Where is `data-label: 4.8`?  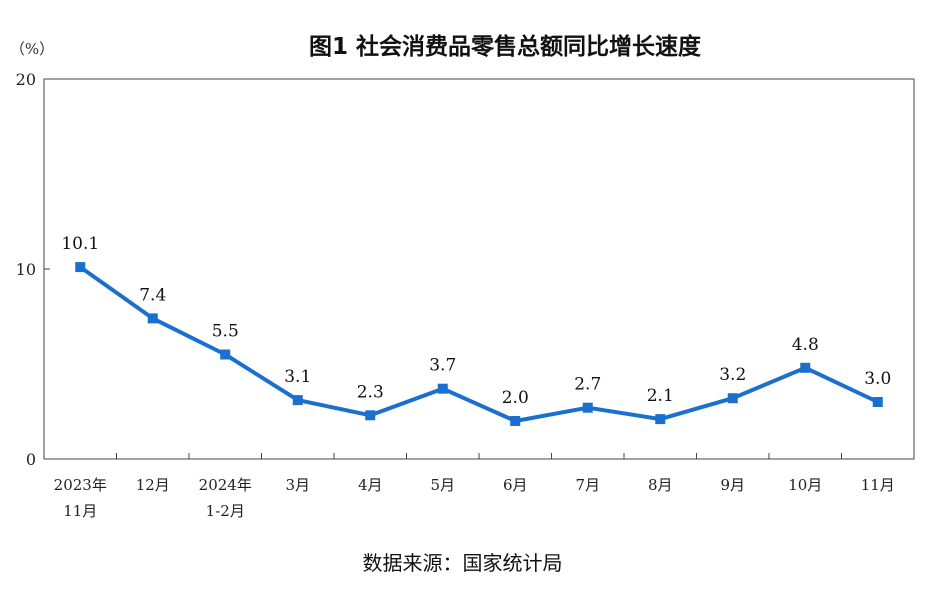 data-label: 4.8 is located at coordinates (805, 345).